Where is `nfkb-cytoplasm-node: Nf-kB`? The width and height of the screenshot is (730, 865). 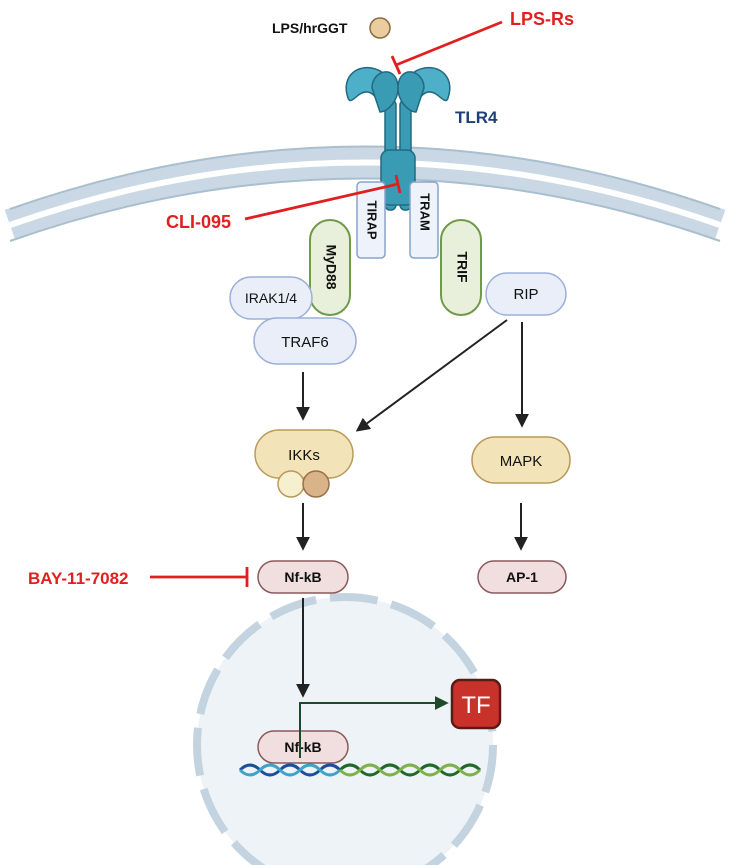
nfkb-cytoplasm-node: Nf-kB is located at coordinates (303, 577).